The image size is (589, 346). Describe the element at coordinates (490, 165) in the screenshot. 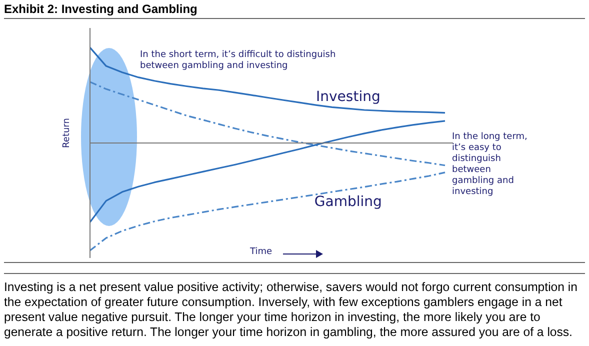

I see `annotation: In the long term, it’s easy to distinguish between gambling and investing` at that location.